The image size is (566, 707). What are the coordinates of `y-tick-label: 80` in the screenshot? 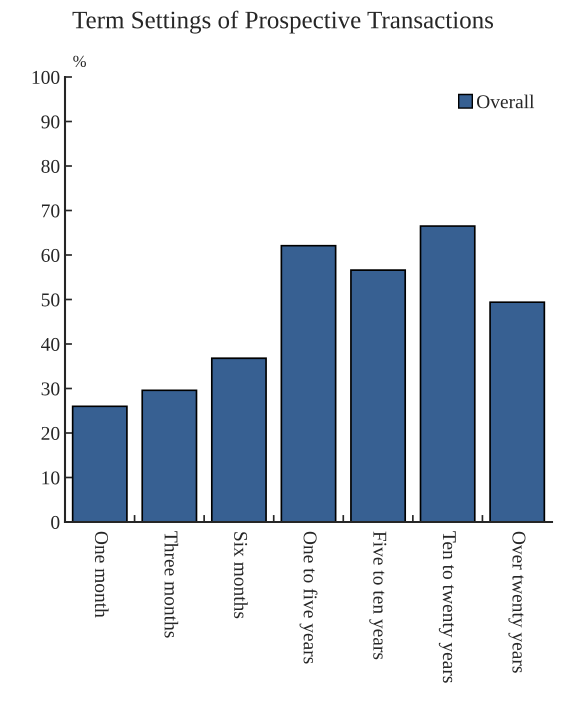 It's located at (50, 166).